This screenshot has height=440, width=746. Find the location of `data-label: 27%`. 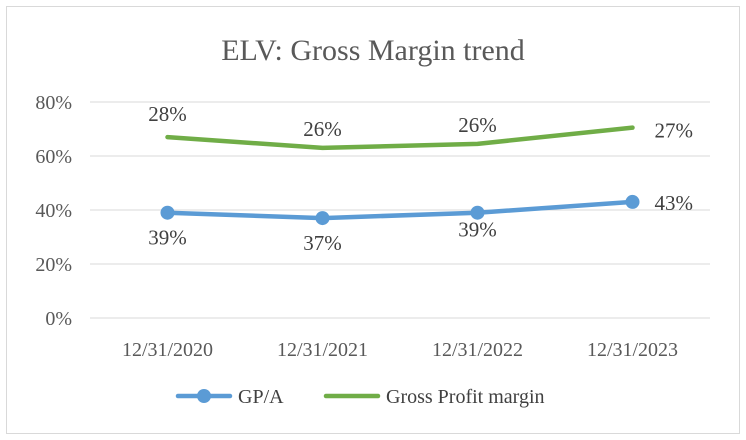

data-label: 27% is located at coordinates (674, 131).